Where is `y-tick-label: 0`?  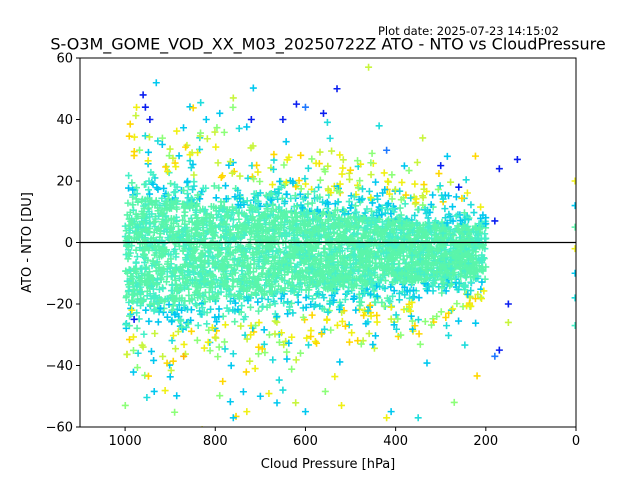
y-tick-label: 0 is located at coordinates (69, 243).